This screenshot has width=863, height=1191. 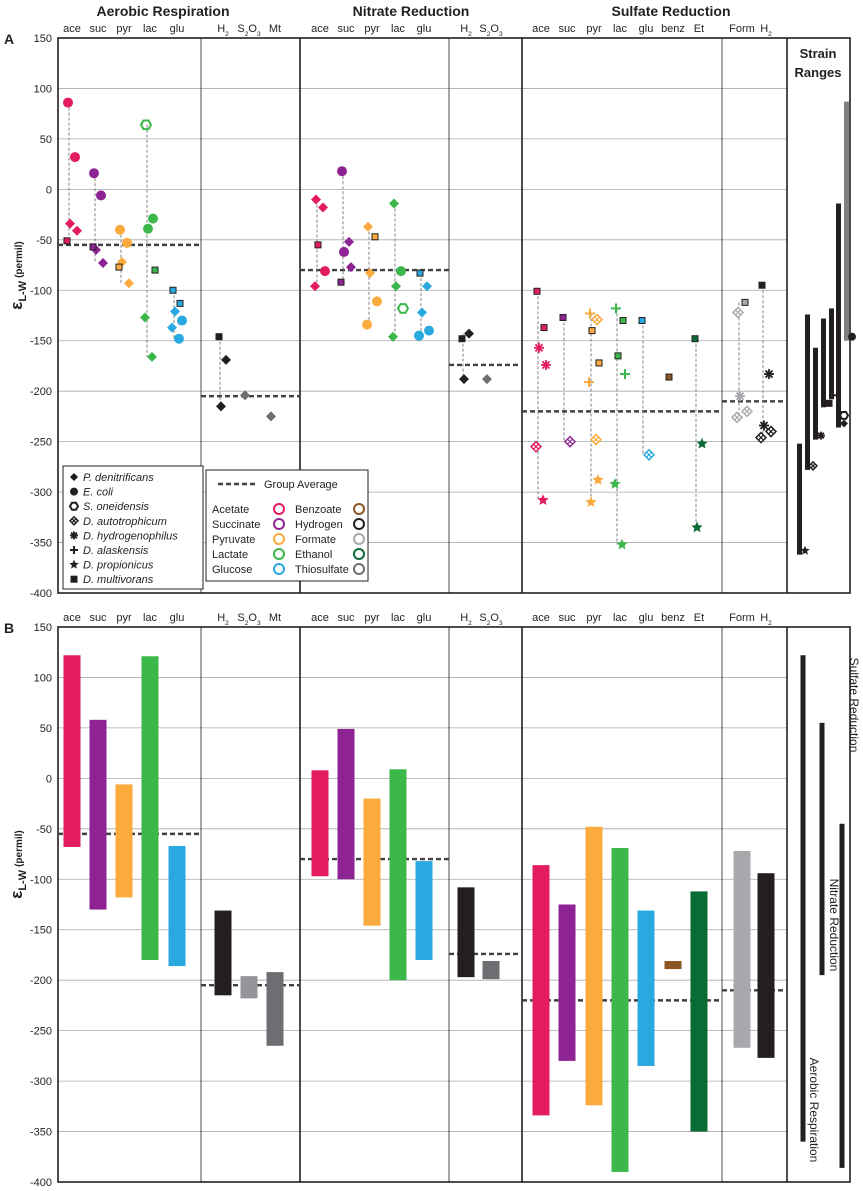 I want to click on marker-circle, so click(x=852, y=336).